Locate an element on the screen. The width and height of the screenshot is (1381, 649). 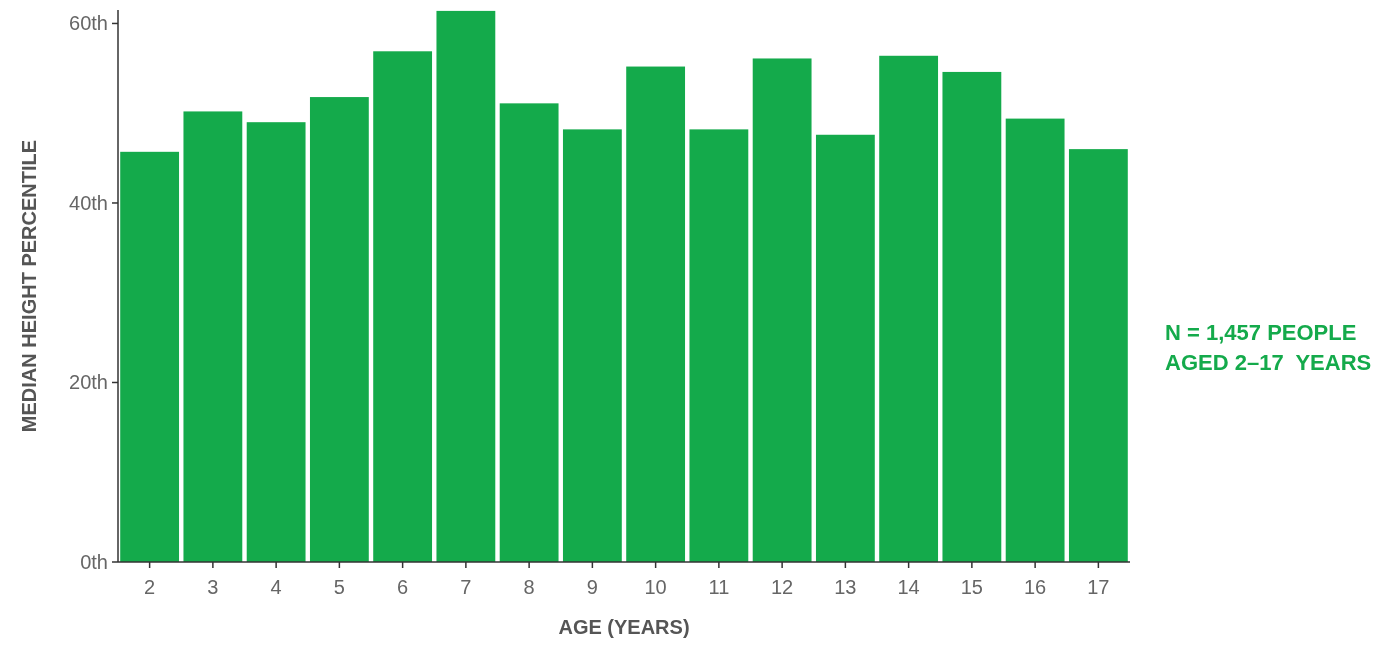
x-tick-label: 6 is located at coordinates (403, 587).